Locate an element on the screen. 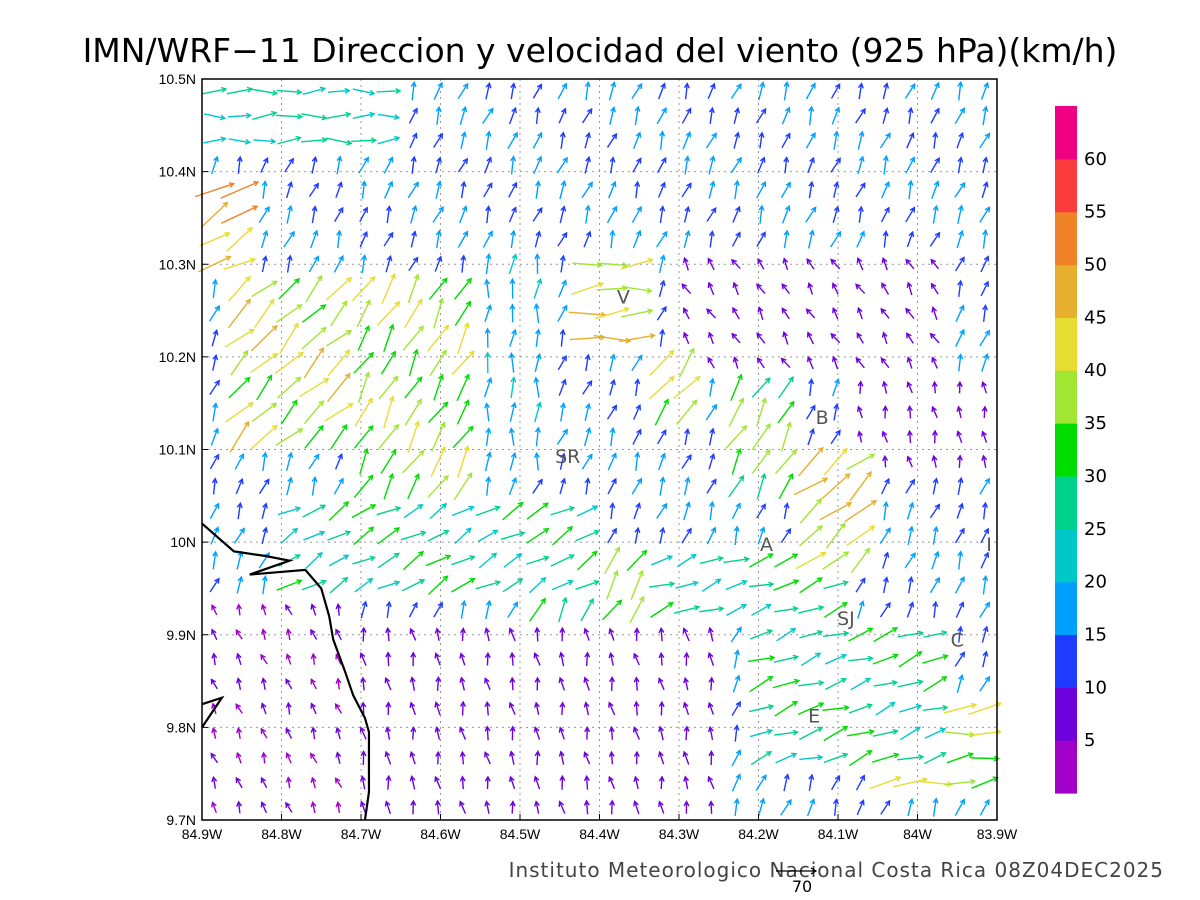 The width and height of the screenshot is (1200, 900). place-label: A is located at coordinates (766, 545).